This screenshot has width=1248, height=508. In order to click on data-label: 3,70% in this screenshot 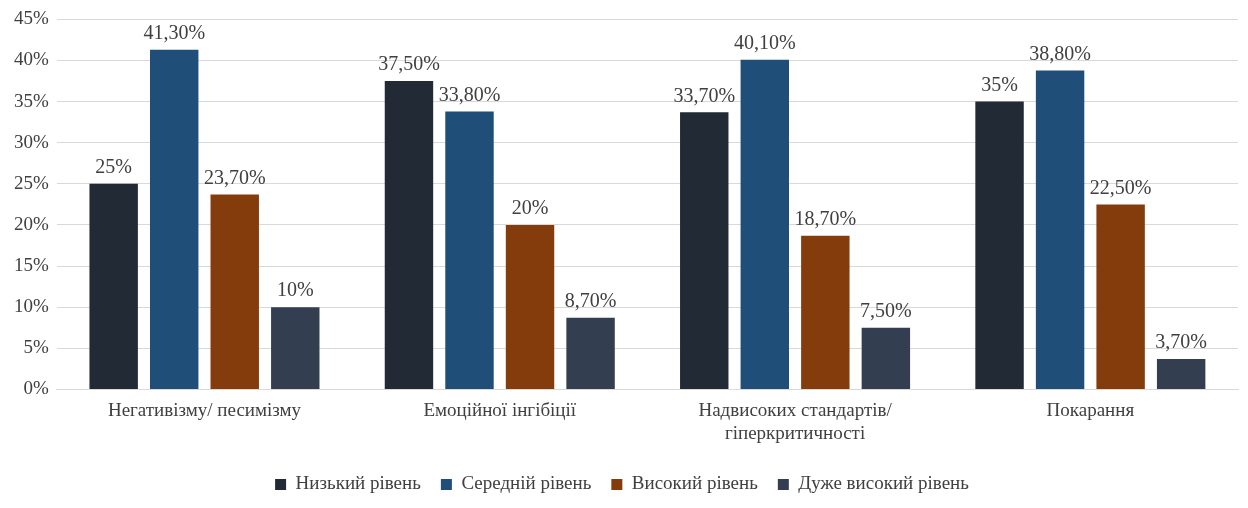, I will do `click(1181, 341)`.